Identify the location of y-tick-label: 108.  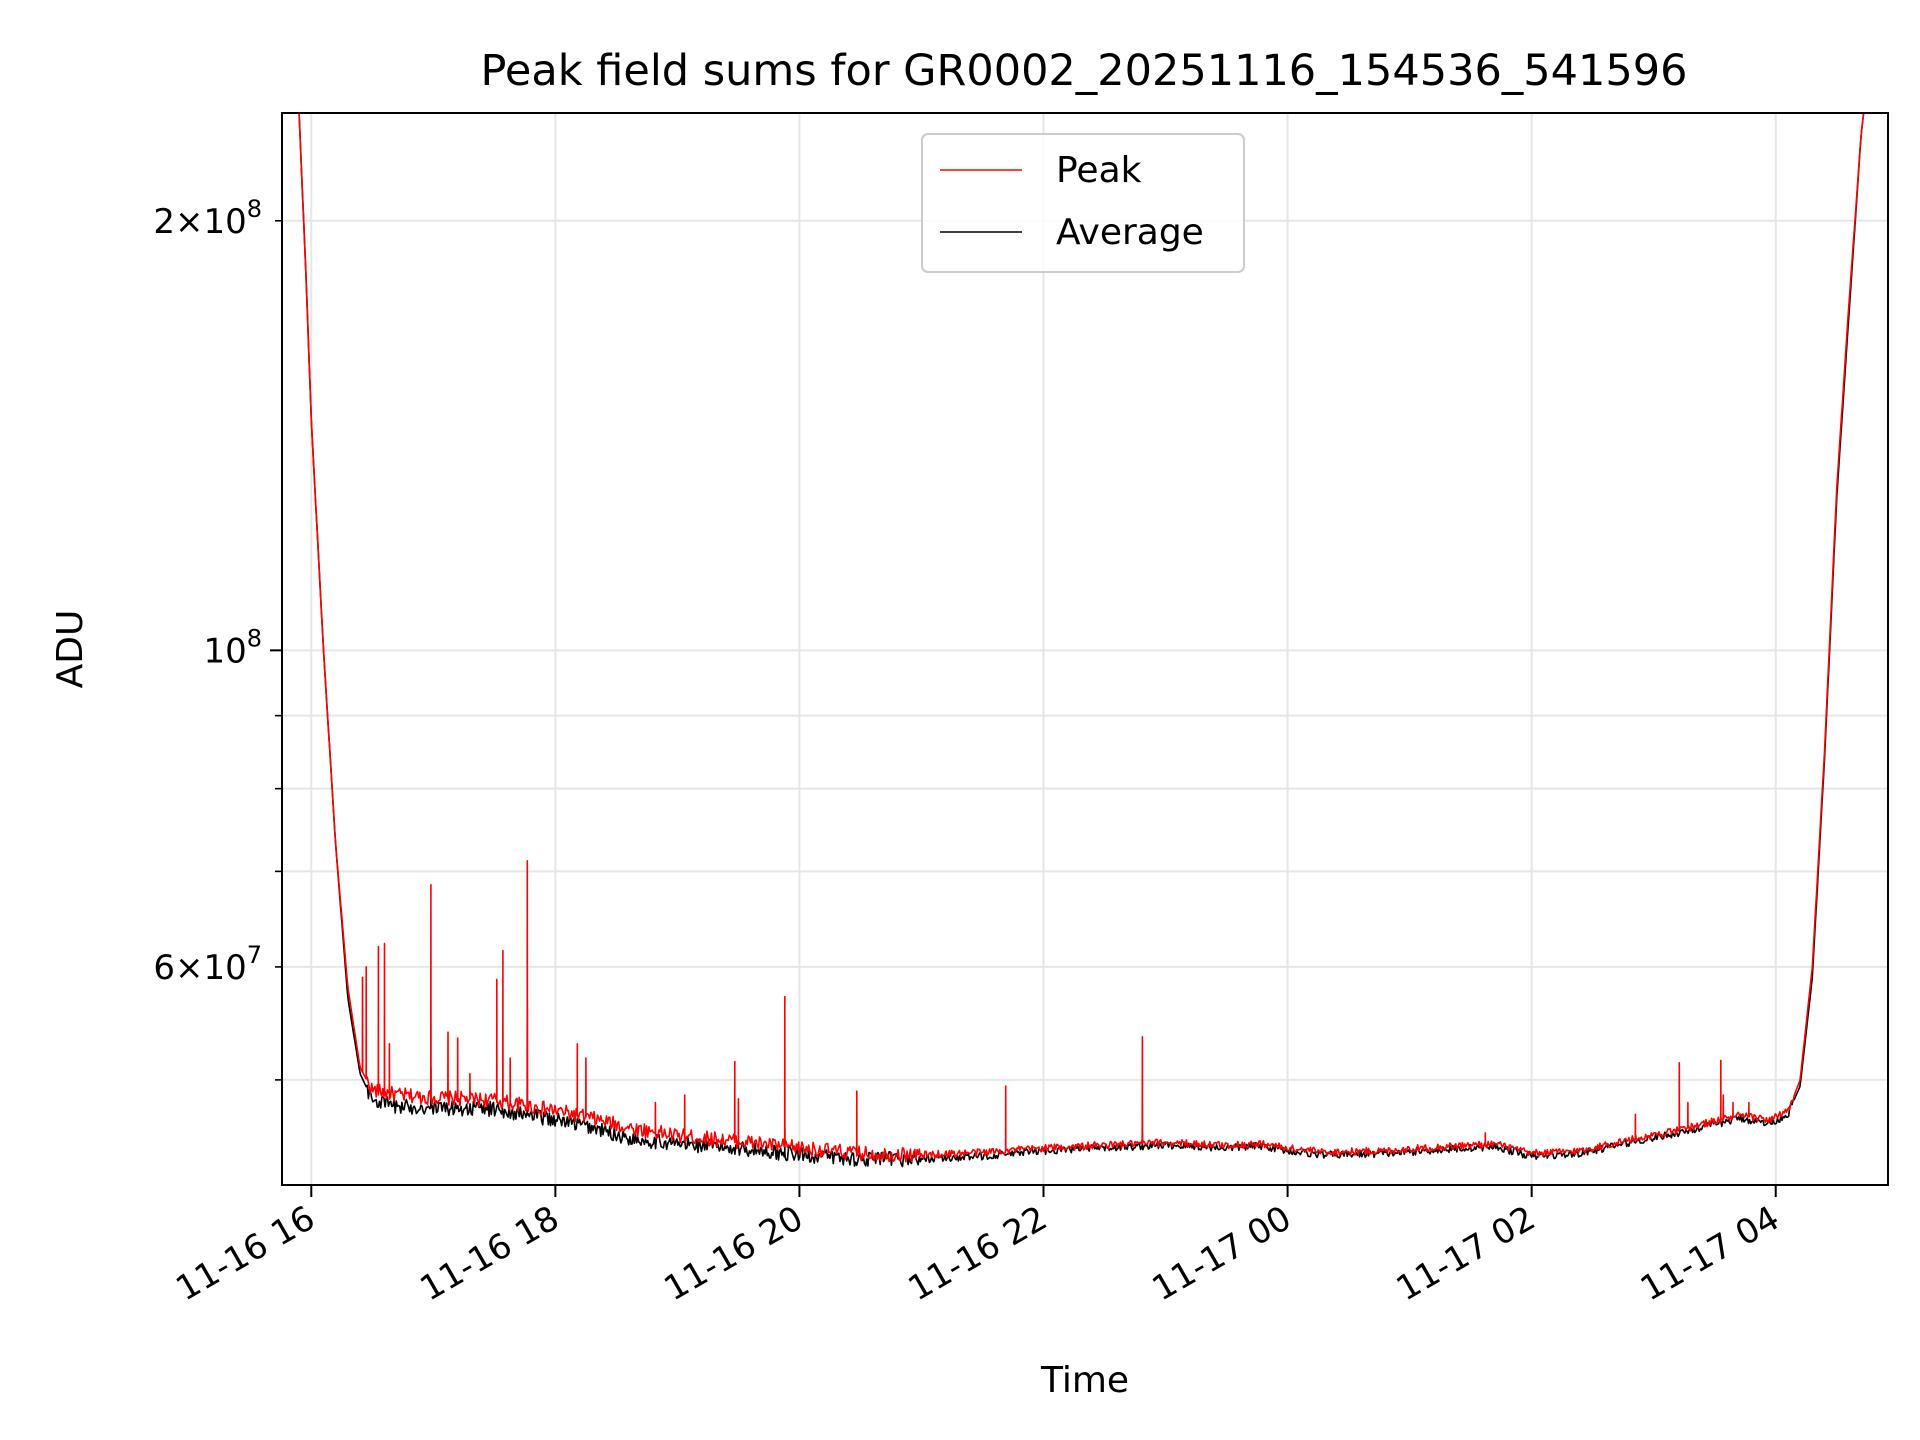
(232, 647).